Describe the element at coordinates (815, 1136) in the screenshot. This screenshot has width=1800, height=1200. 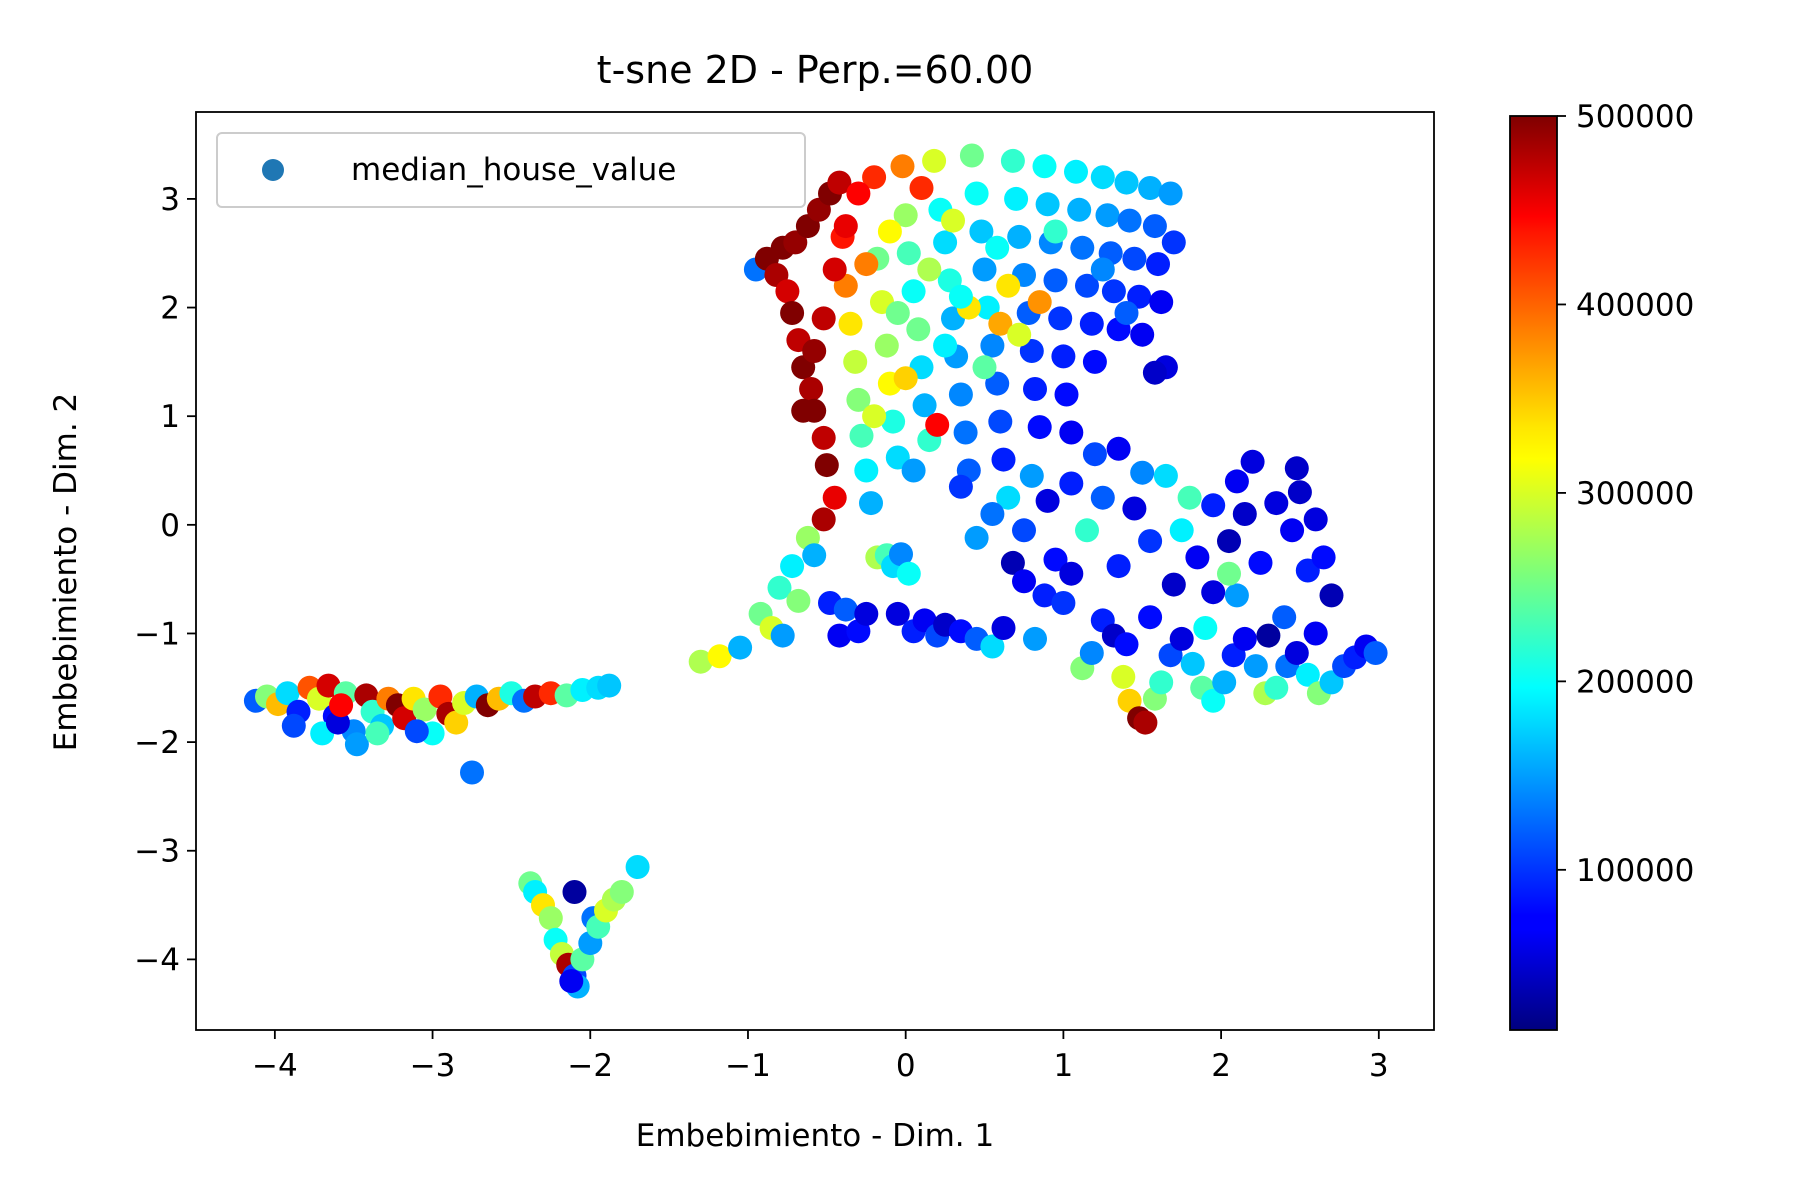
I see `x-axis-label: Embebimiento - Dim. 1` at that location.